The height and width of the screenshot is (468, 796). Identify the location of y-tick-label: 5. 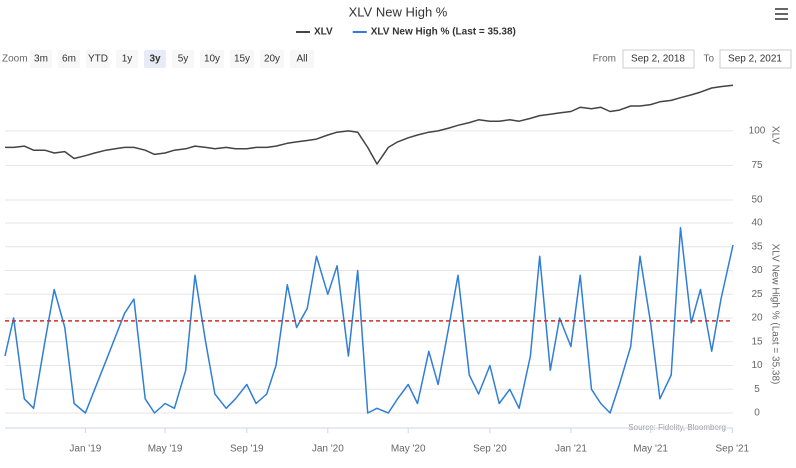
(757, 389).